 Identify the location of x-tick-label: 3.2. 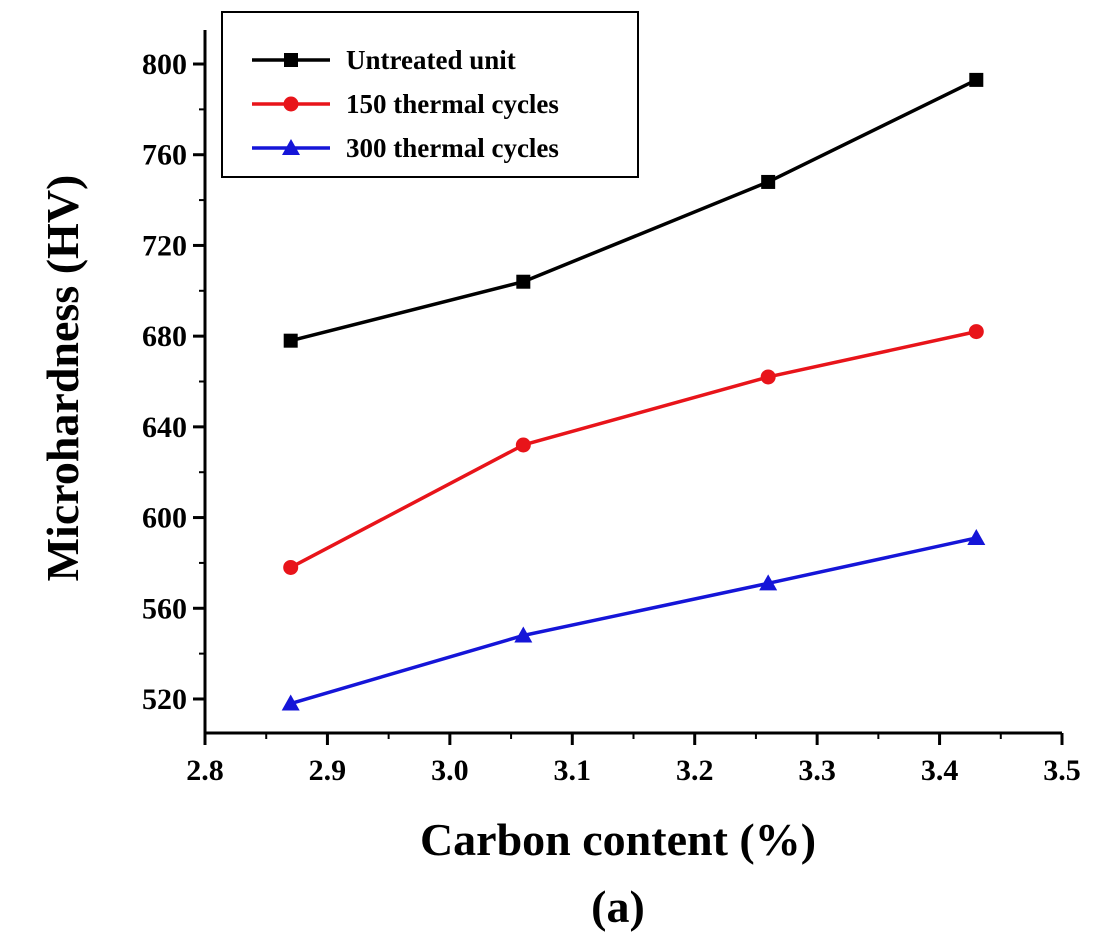
(695, 770).